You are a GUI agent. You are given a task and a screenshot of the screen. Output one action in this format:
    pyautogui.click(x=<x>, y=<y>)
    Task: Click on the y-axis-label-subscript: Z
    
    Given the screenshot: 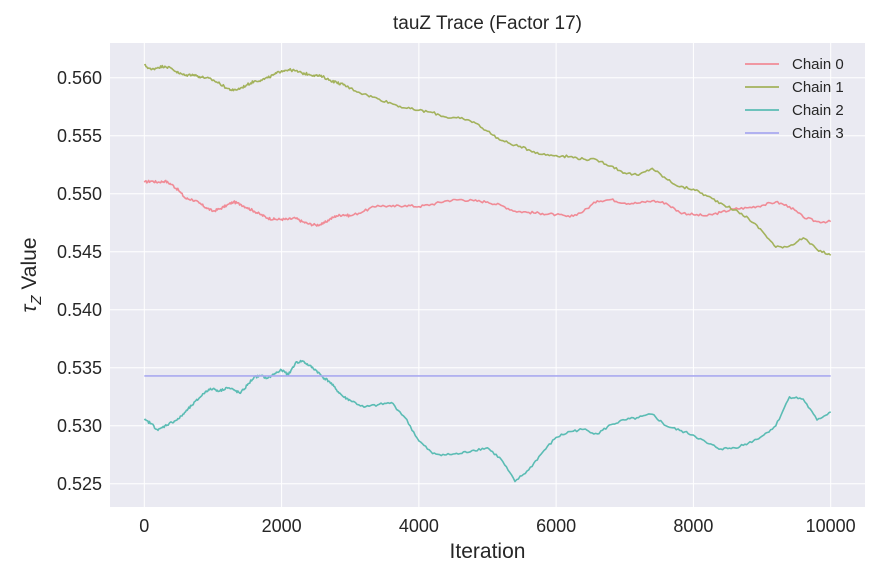 What is the action you would take?
    pyautogui.click(x=36, y=300)
    